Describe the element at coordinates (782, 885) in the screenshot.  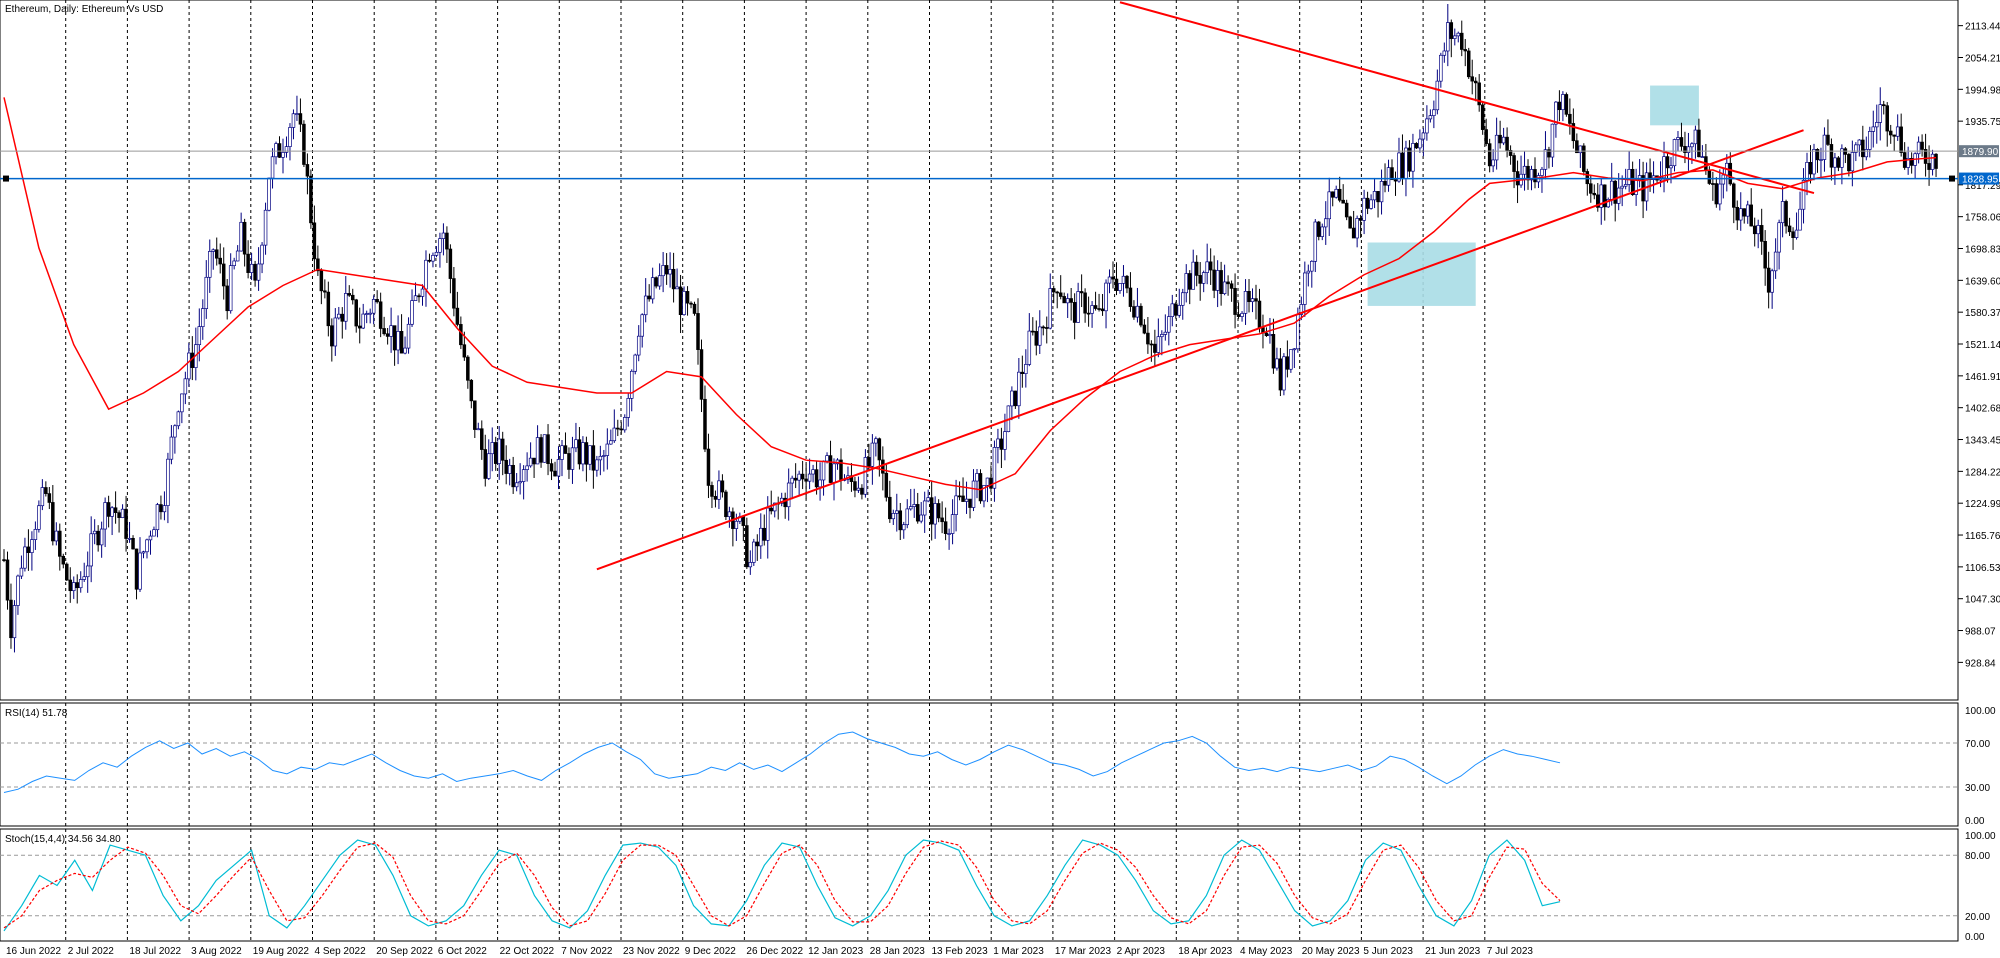
I see `stoch-main-line` at that location.